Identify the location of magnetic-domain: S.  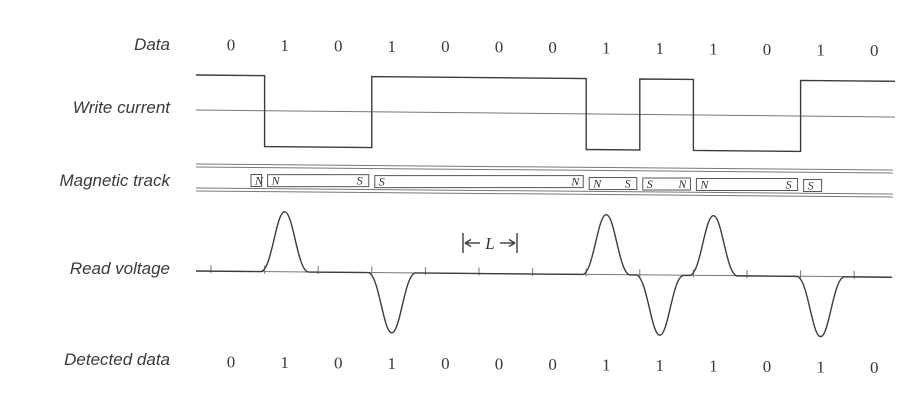
(813, 185).